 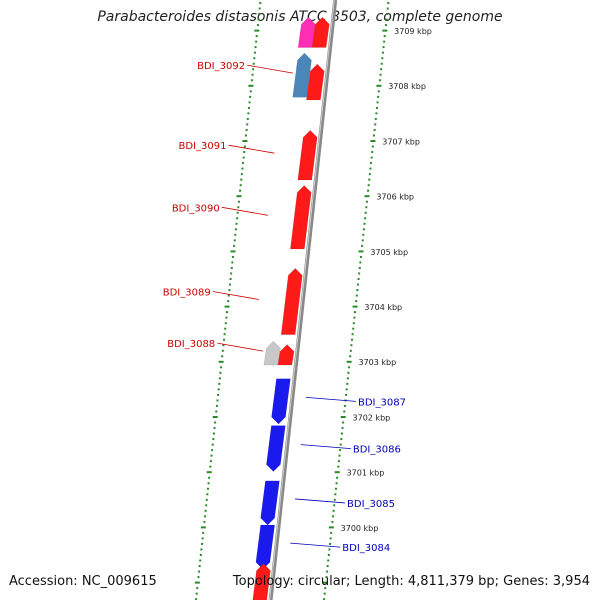 What do you see at coordinates (196, 208) in the screenshot?
I see `gene-label-g-3090: BDI_3090` at bounding box center [196, 208].